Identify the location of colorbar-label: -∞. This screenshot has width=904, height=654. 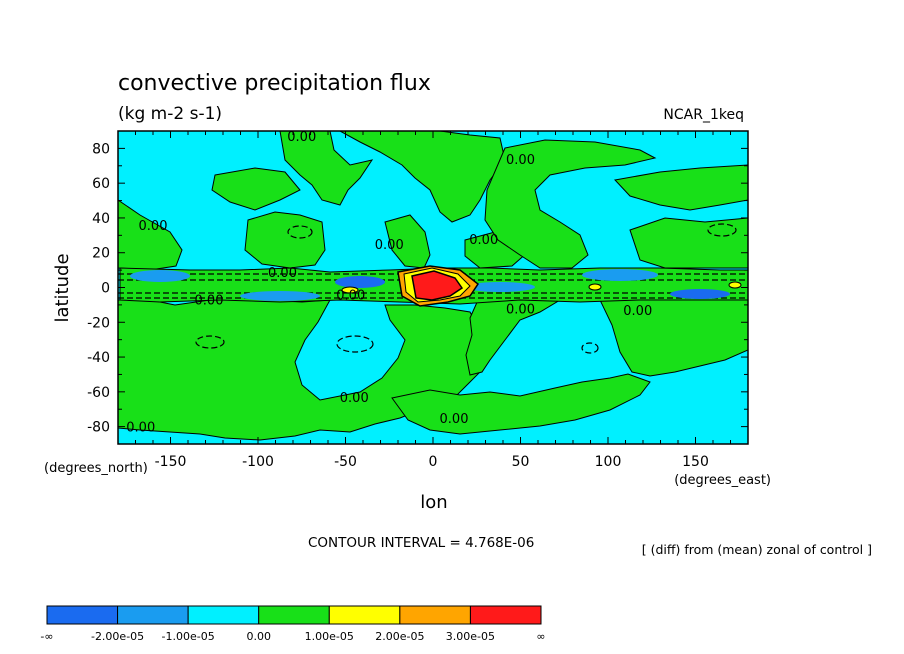
(46, 636).